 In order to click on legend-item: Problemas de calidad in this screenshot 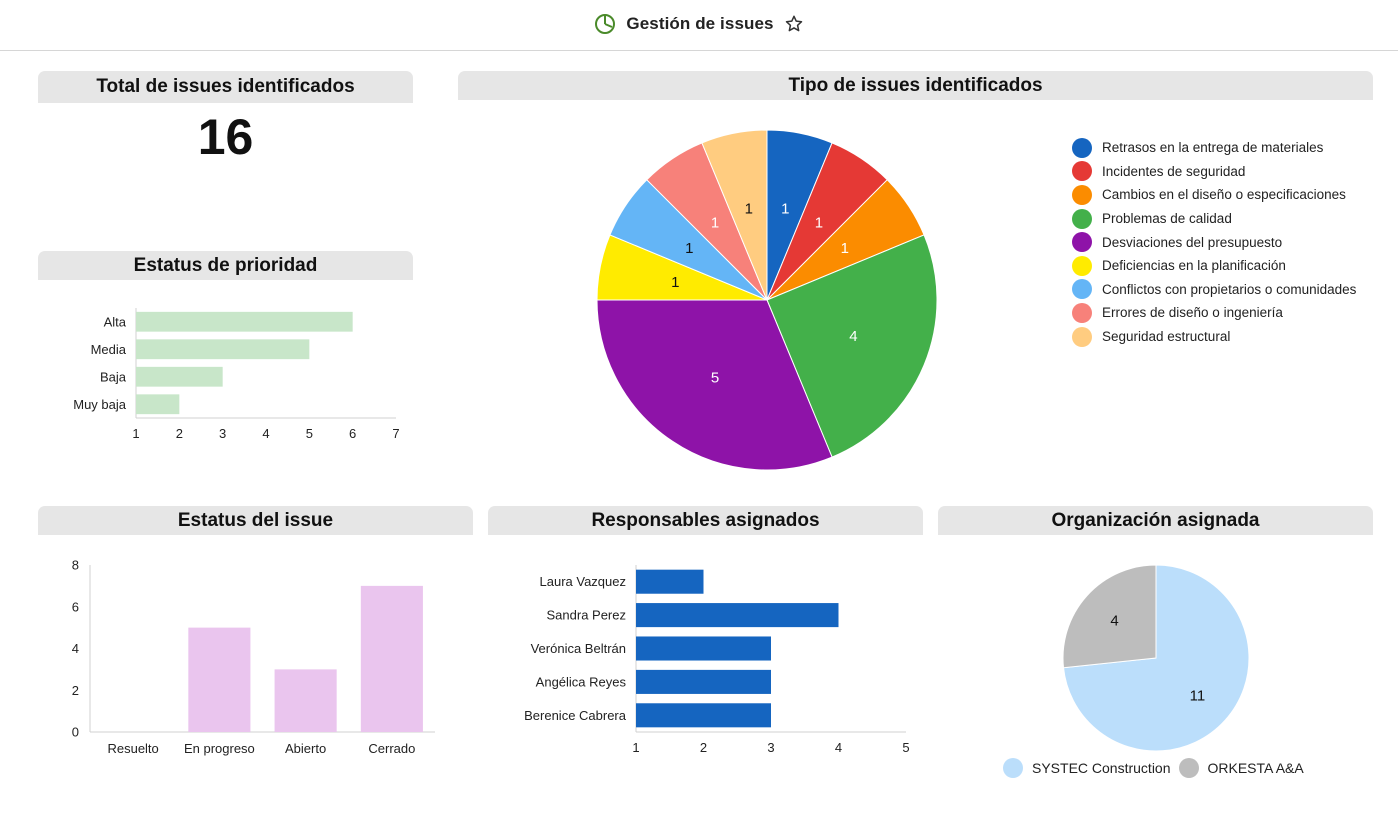, I will do `click(1232, 219)`.